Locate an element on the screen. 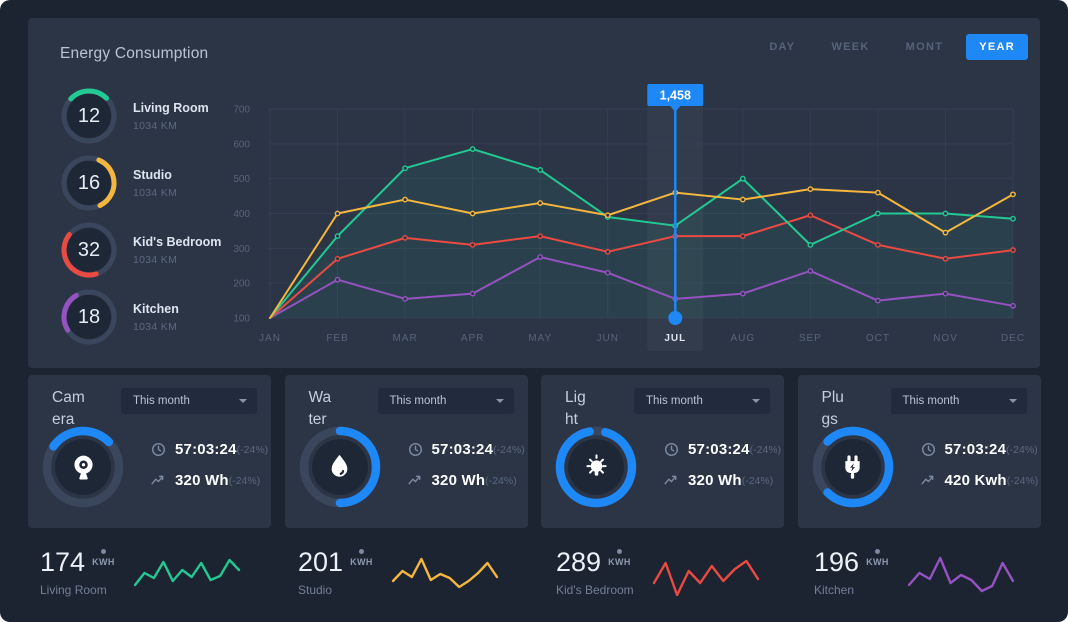  x-axis-month-jun: JUN is located at coordinates (608, 338).